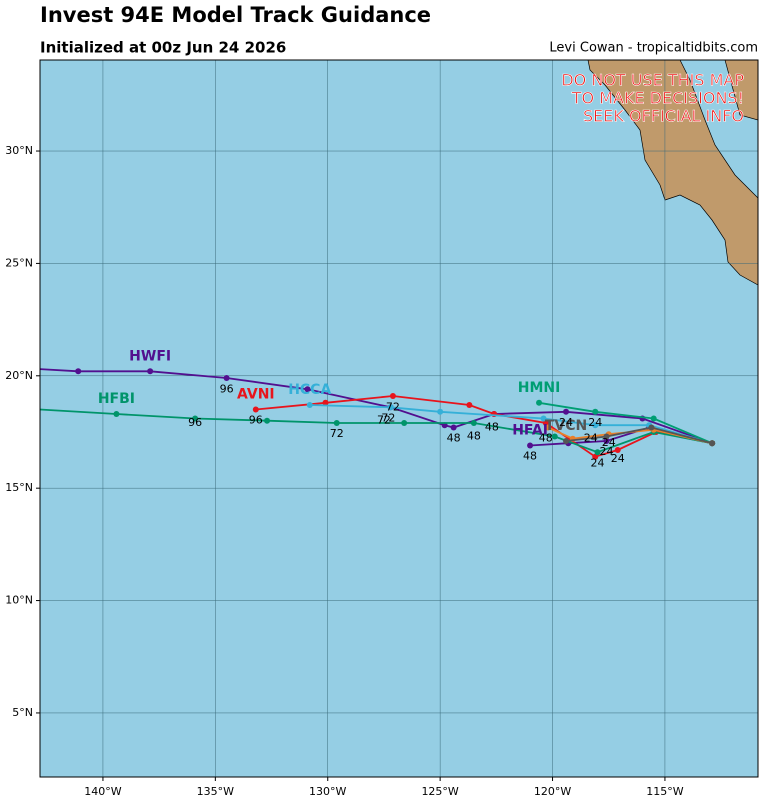  Describe the element at coordinates (102, 791) in the screenshot. I see `x-tick-label: 140°W` at that location.